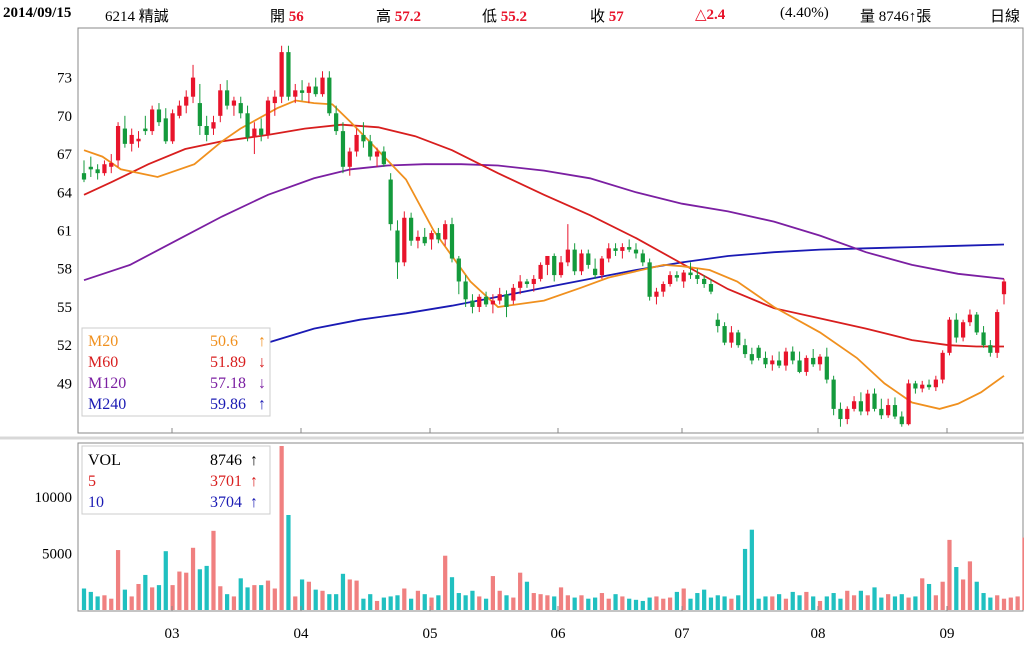  I want to click on legend-vol-value: 8746, so click(226, 460).